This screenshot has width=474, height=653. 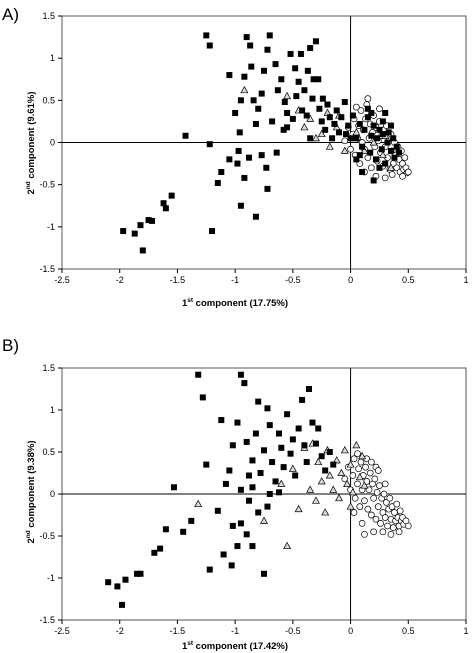 What do you see at coordinates (52, 494) in the screenshot?
I see `panel-b-y-tick-label: 0` at bounding box center [52, 494].